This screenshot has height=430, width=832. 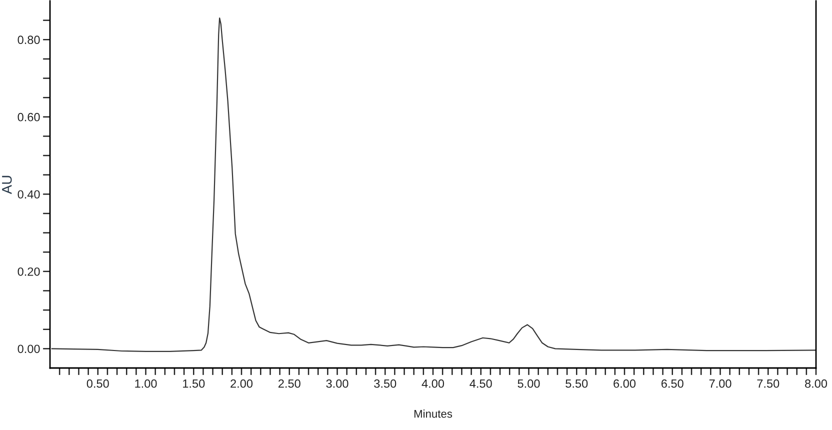 I want to click on x-tick-label: 2.00, so click(x=241, y=383).